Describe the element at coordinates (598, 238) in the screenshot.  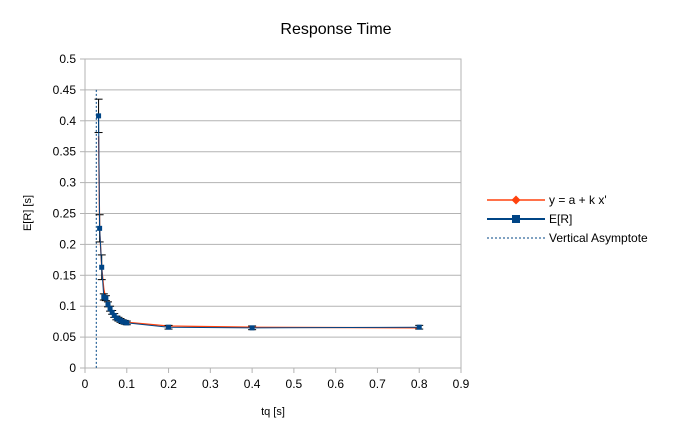
I see `legend-label-asymptote: Vertical Asymptote` at that location.